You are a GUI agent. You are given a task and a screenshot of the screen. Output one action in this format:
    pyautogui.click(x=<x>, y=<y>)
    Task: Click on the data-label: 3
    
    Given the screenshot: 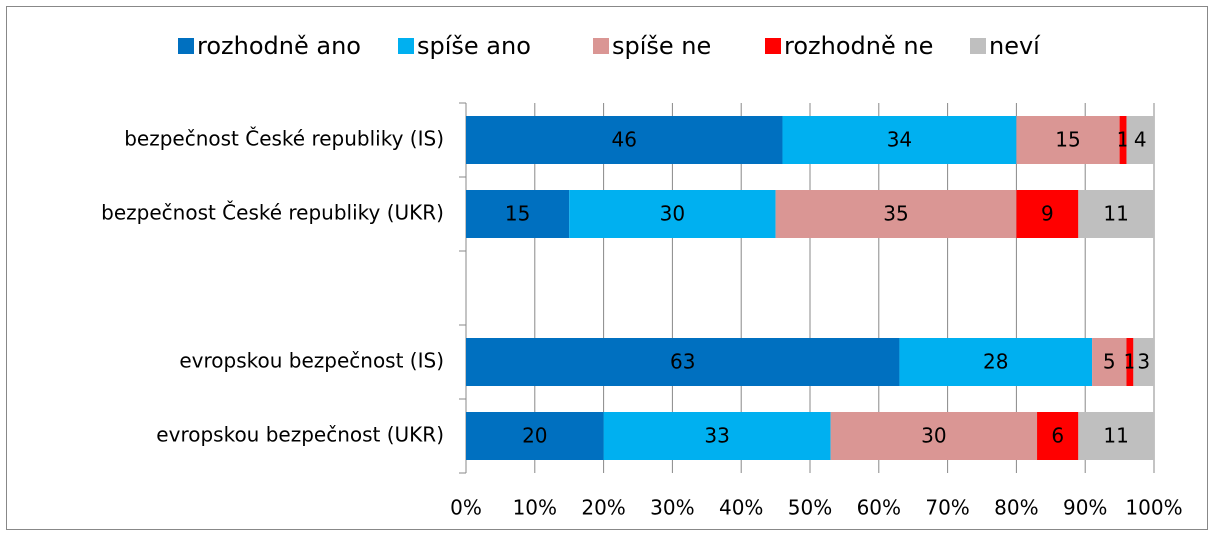 What is the action you would take?
    pyautogui.click(x=1143, y=362)
    